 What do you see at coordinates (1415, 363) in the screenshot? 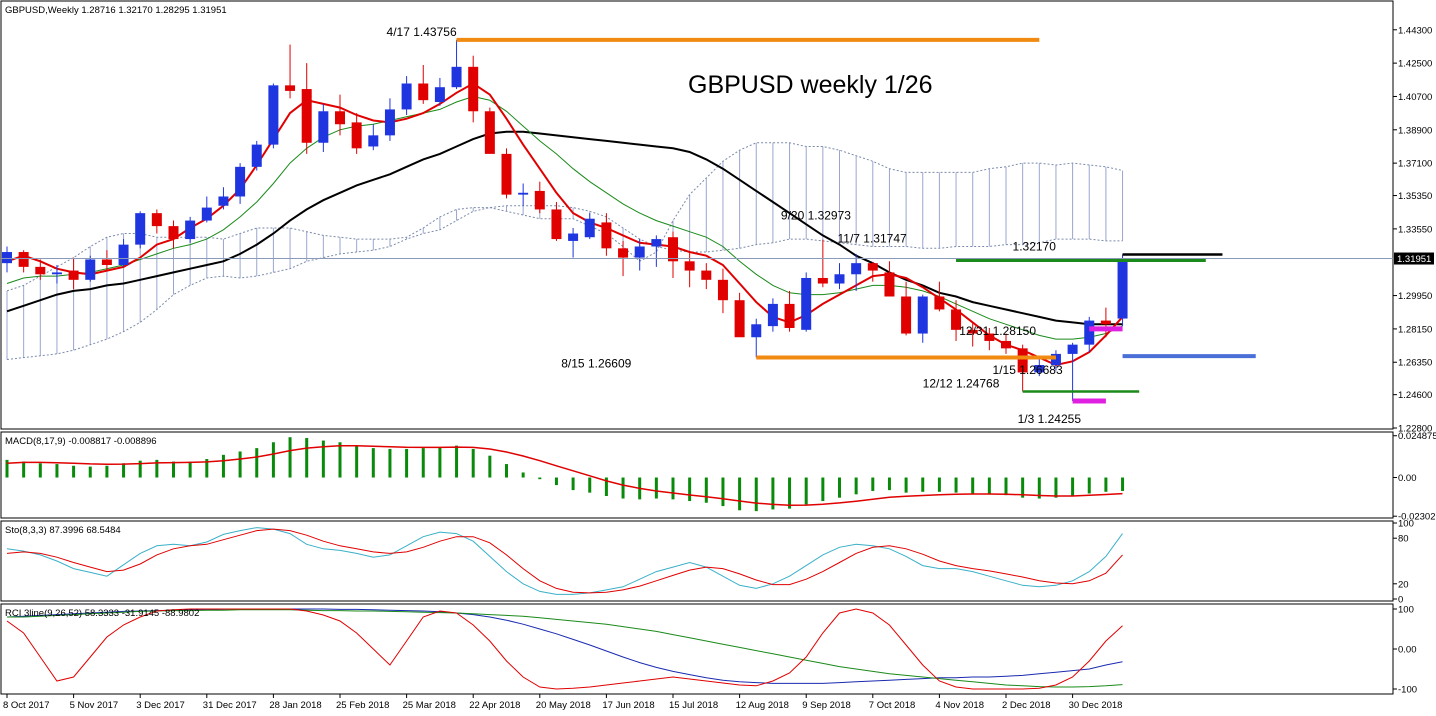
I see `y-tick-label: 1.26350` at bounding box center [1415, 363].